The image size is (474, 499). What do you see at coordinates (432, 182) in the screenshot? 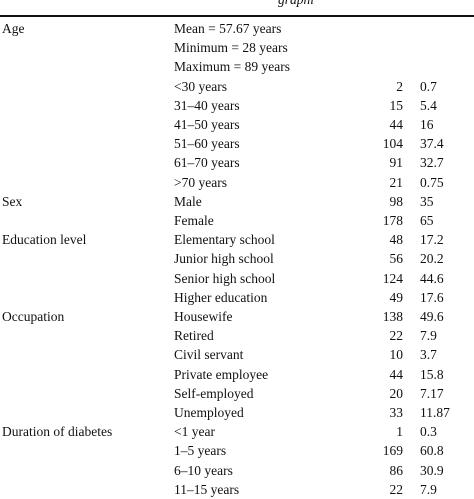
I see `percent-cell: 0.75` at bounding box center [432, 182].